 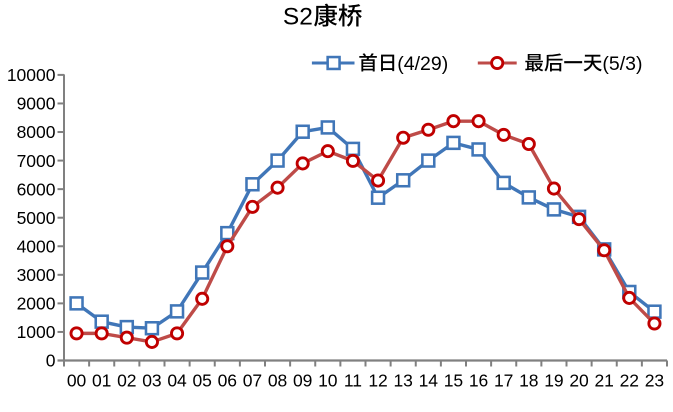 What do you see at coordinates (36, 189) in the screenshot?
I see `svg-text: 6000` at bounding box center [36, 189].